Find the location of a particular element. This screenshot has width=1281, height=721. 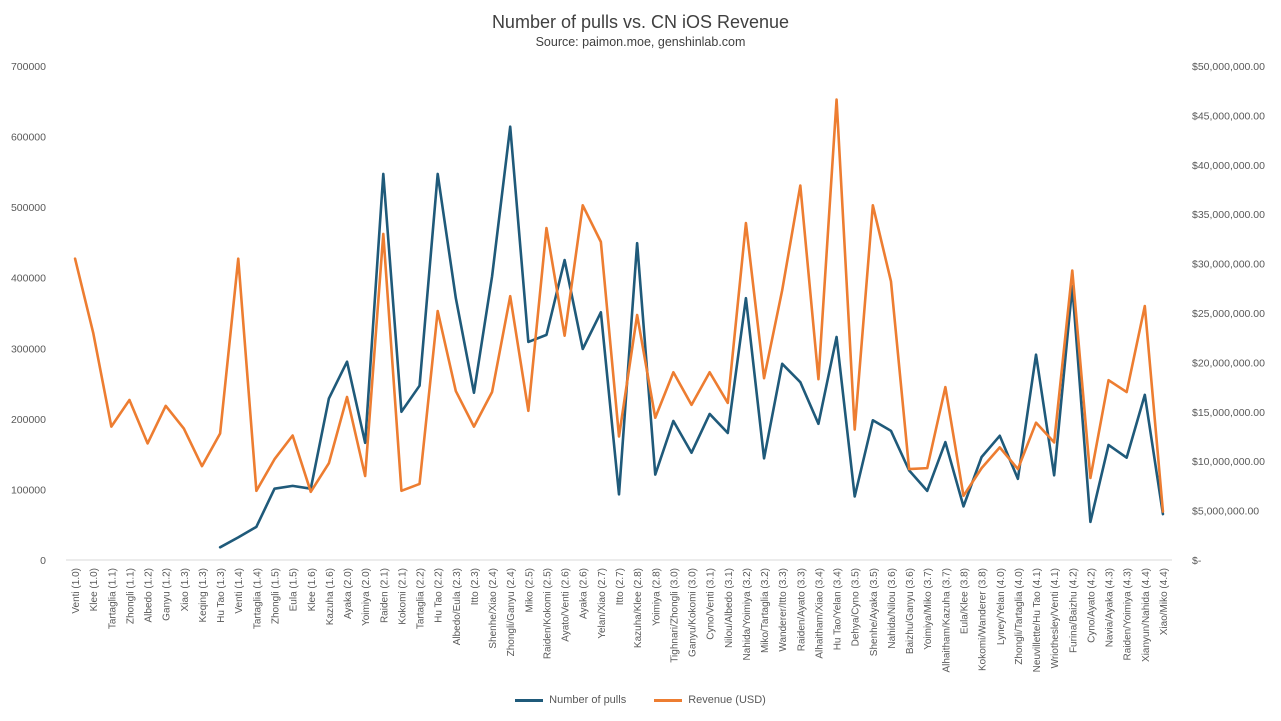

x-category-label: Ayato/Venti (2.6) is located at coordinates (566, 605).